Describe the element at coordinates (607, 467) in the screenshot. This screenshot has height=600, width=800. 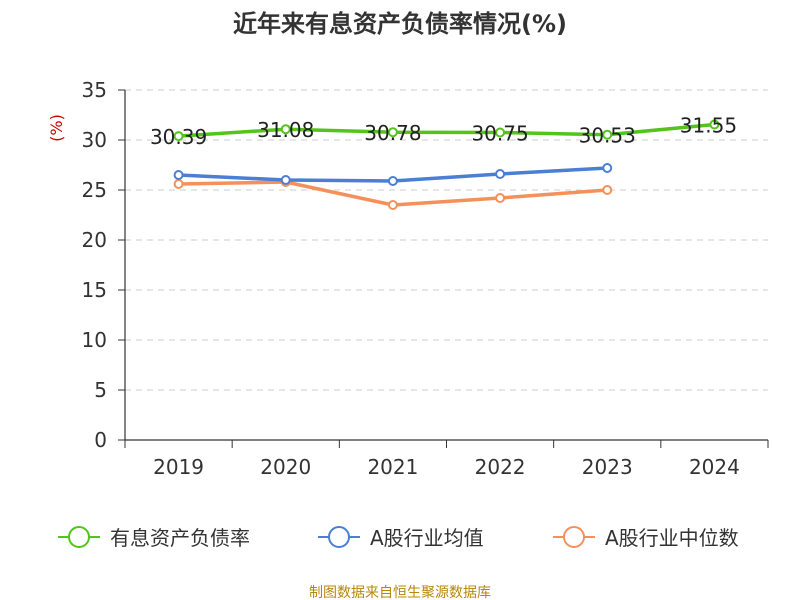
I see `x-tick-label: 2023` at that location.